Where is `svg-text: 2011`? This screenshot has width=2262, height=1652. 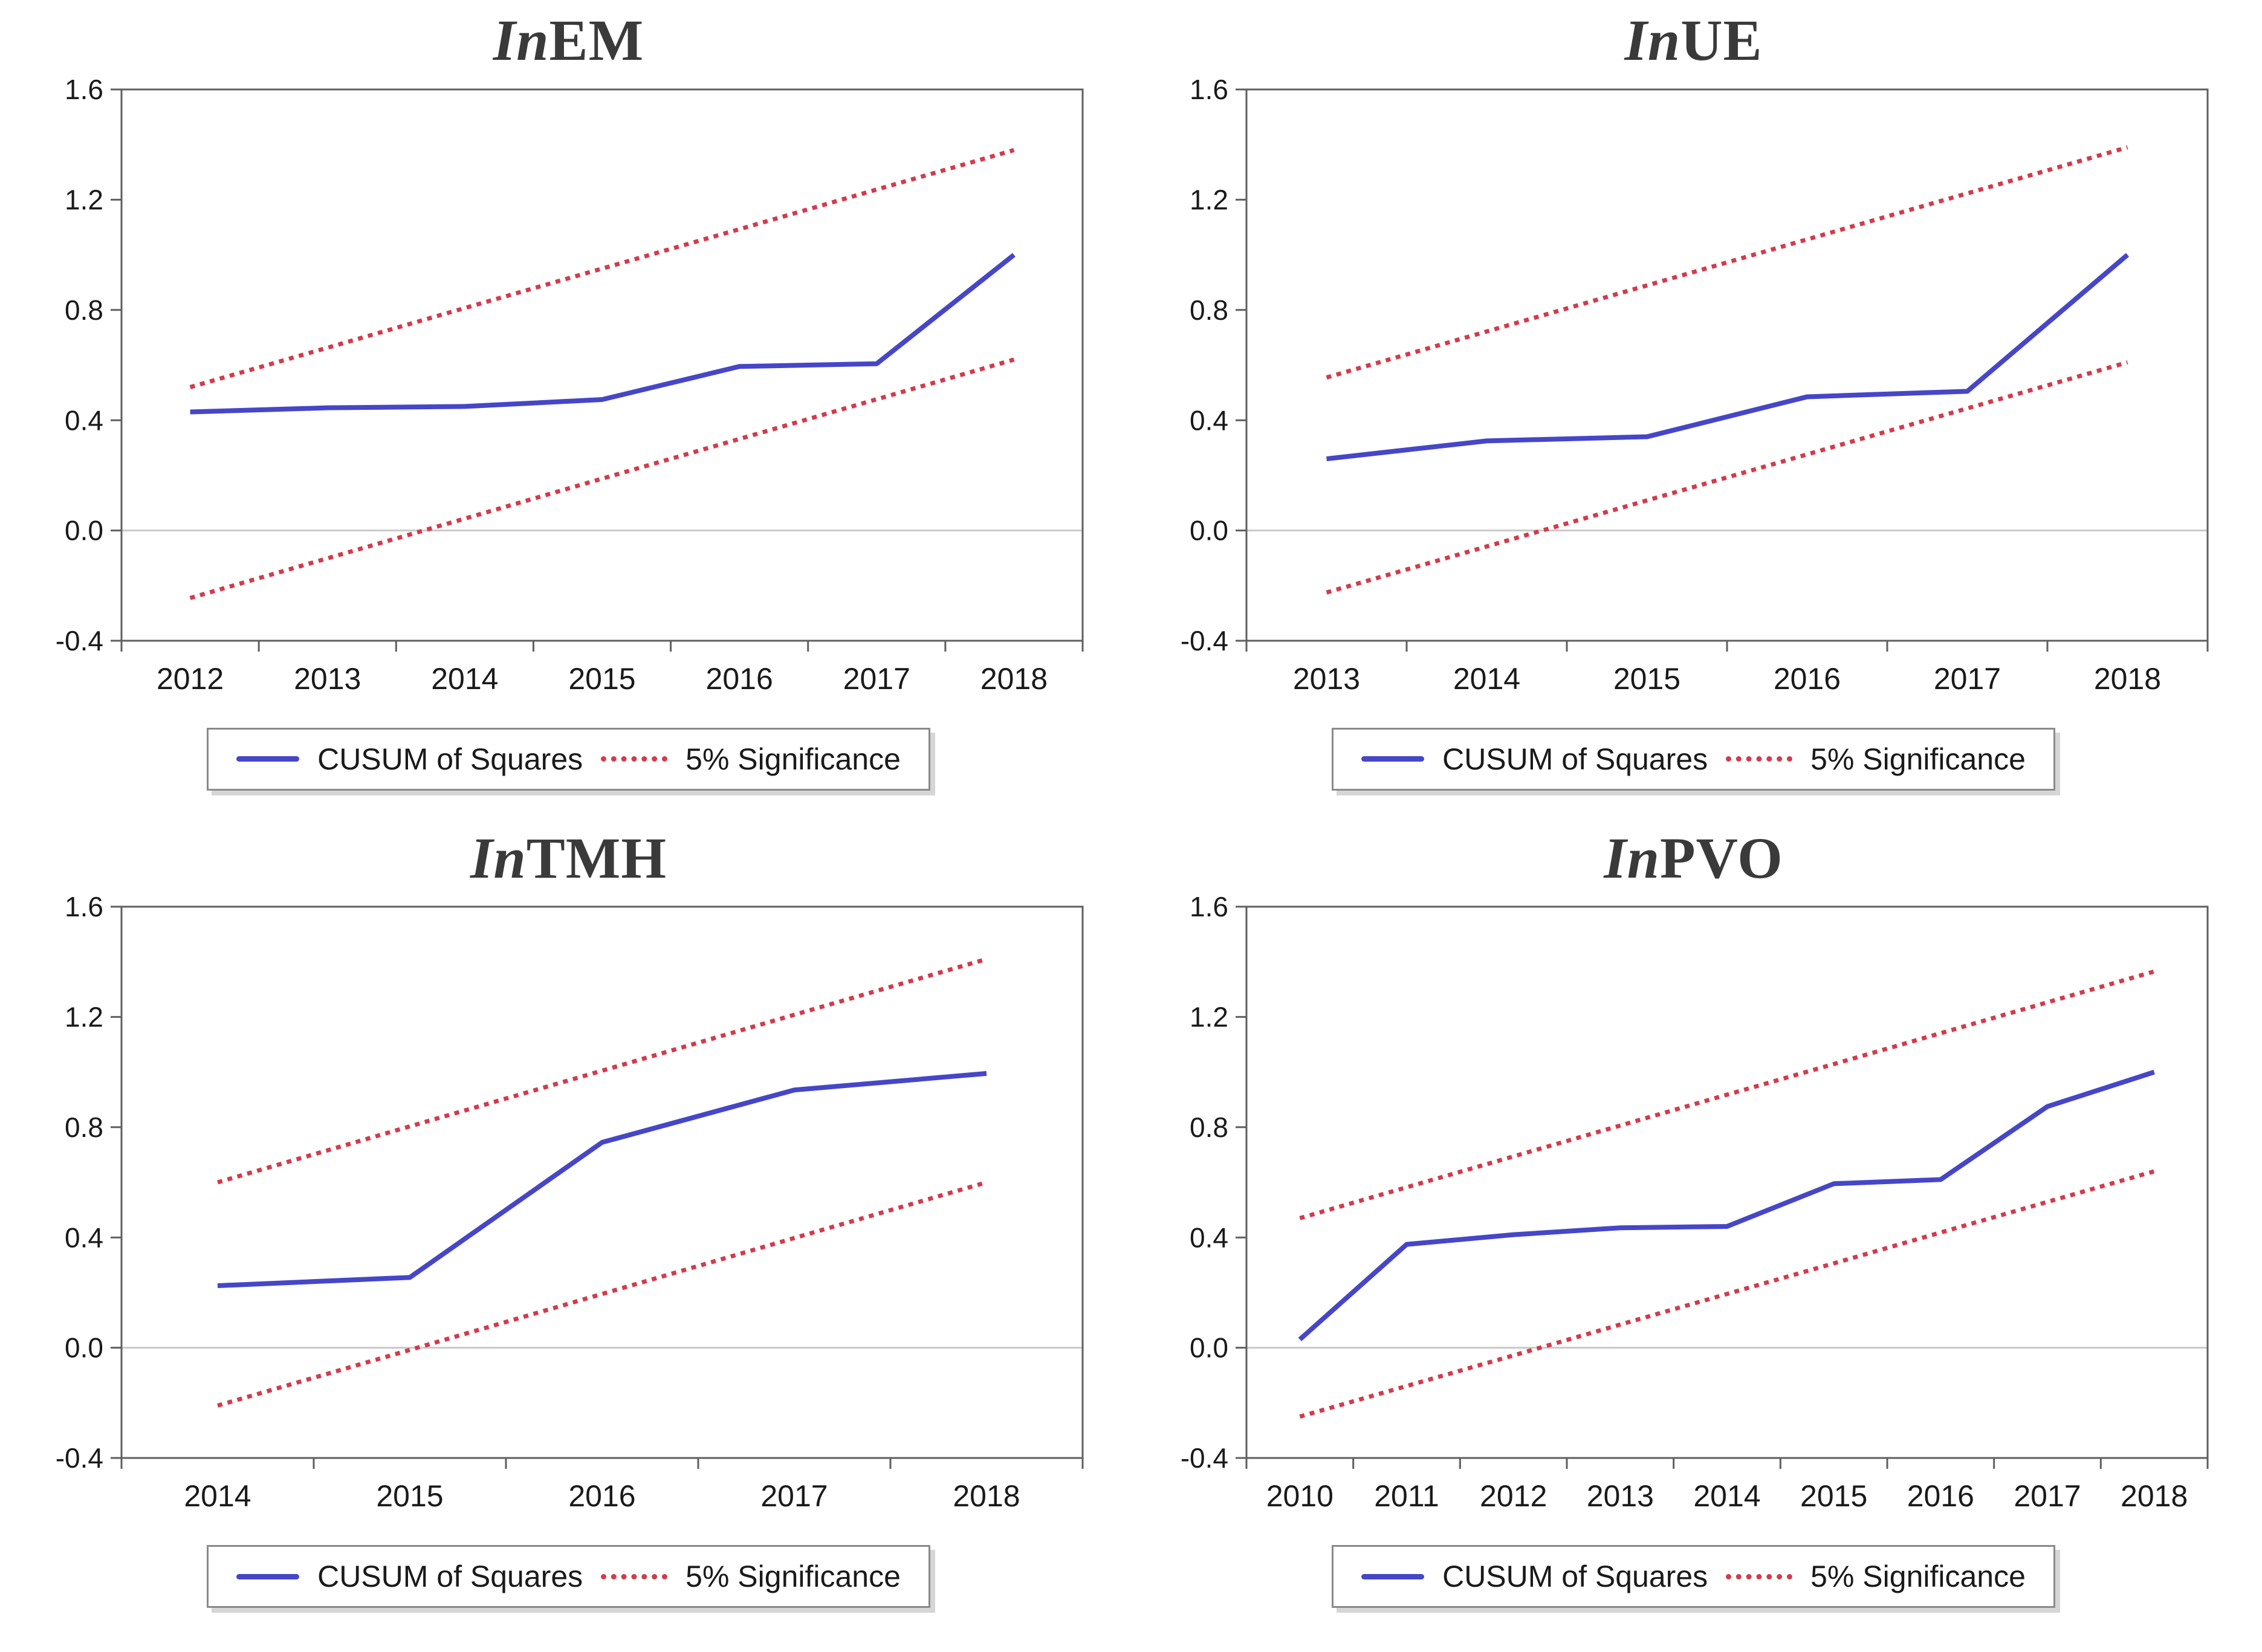
svg-text: 2011 is located at coordinates (1406, 1496).